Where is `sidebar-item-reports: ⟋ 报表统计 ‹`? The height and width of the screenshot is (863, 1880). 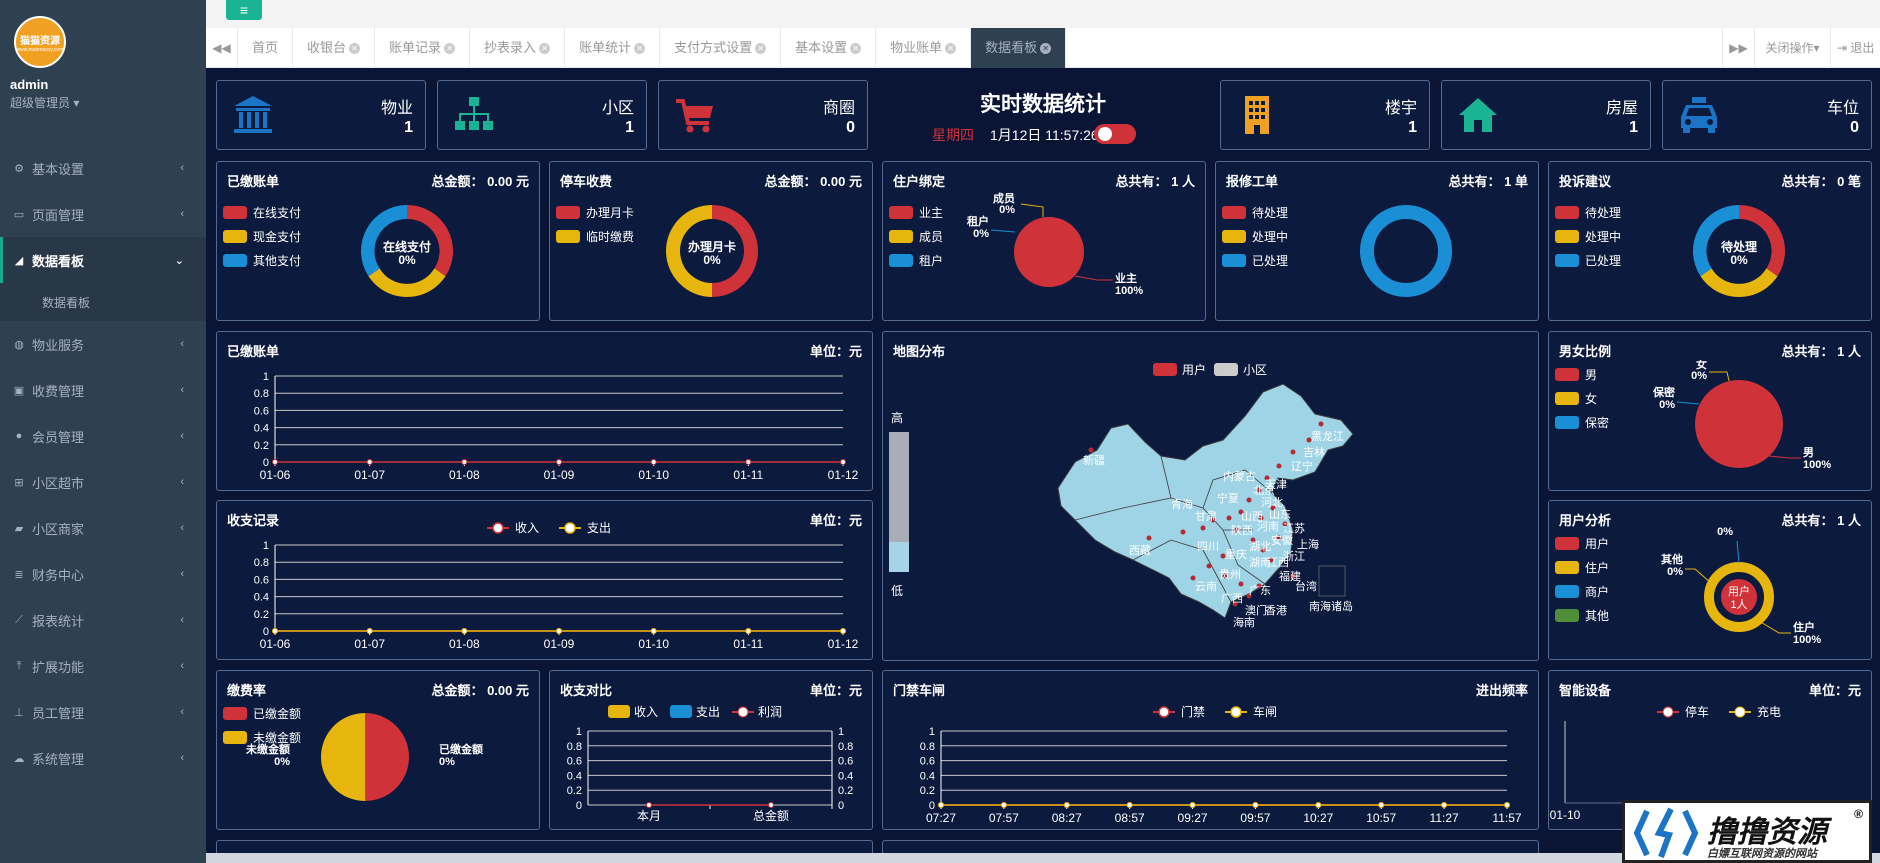 sidebar-item-reports: ⟋ 报表统计 ‹ is located at coordinates (103, 620).